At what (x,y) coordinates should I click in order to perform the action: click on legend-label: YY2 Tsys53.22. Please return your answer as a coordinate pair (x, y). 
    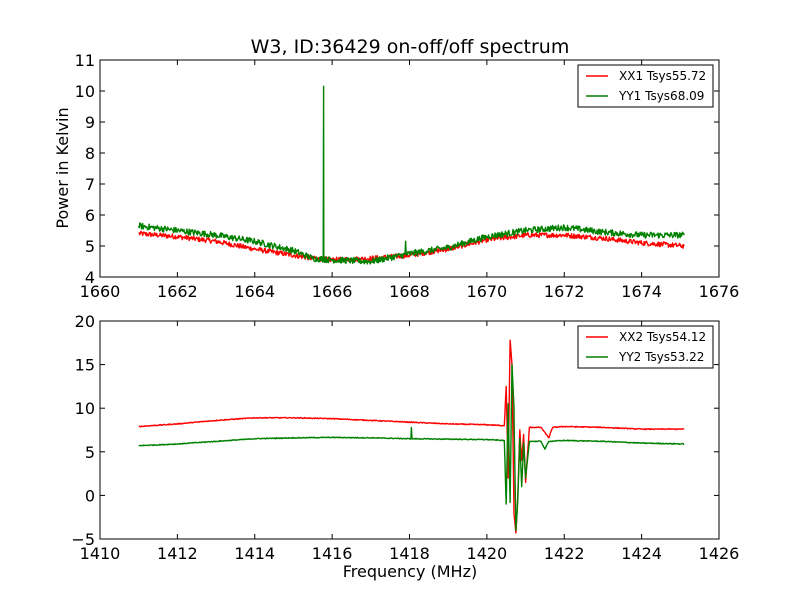
    Looking at the image, I should click on (661, 357).